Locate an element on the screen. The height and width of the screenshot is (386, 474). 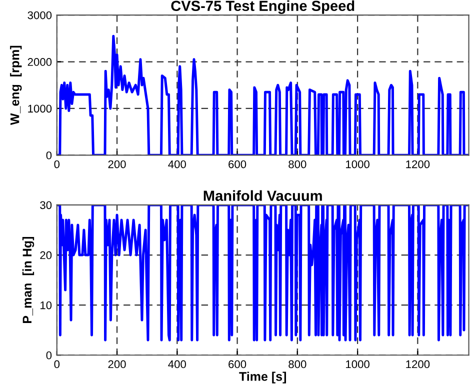
y-tick-label: 2000 is located at coordinates (40, 62).